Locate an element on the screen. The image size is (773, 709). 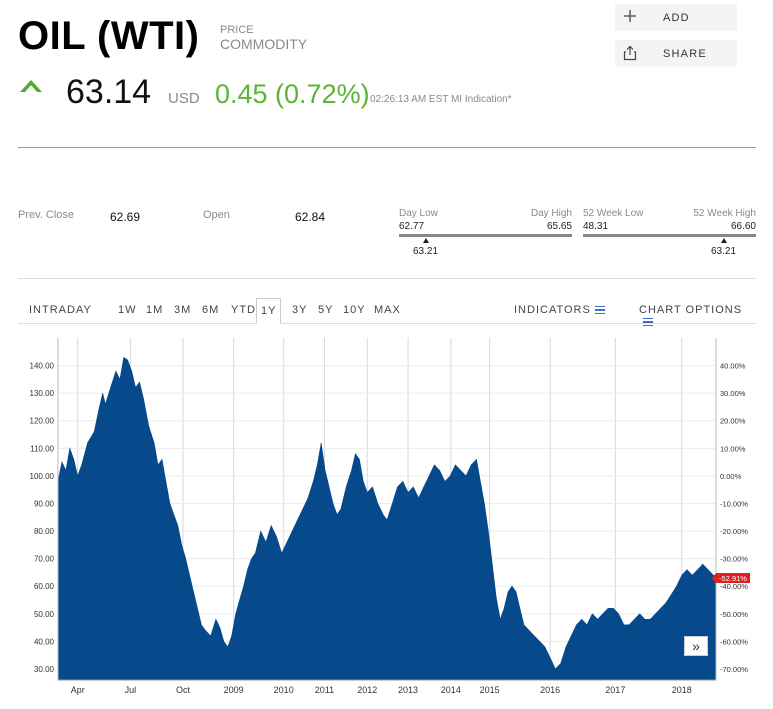
indicators-button: INDICATORS is located at coordinates (559, 310).